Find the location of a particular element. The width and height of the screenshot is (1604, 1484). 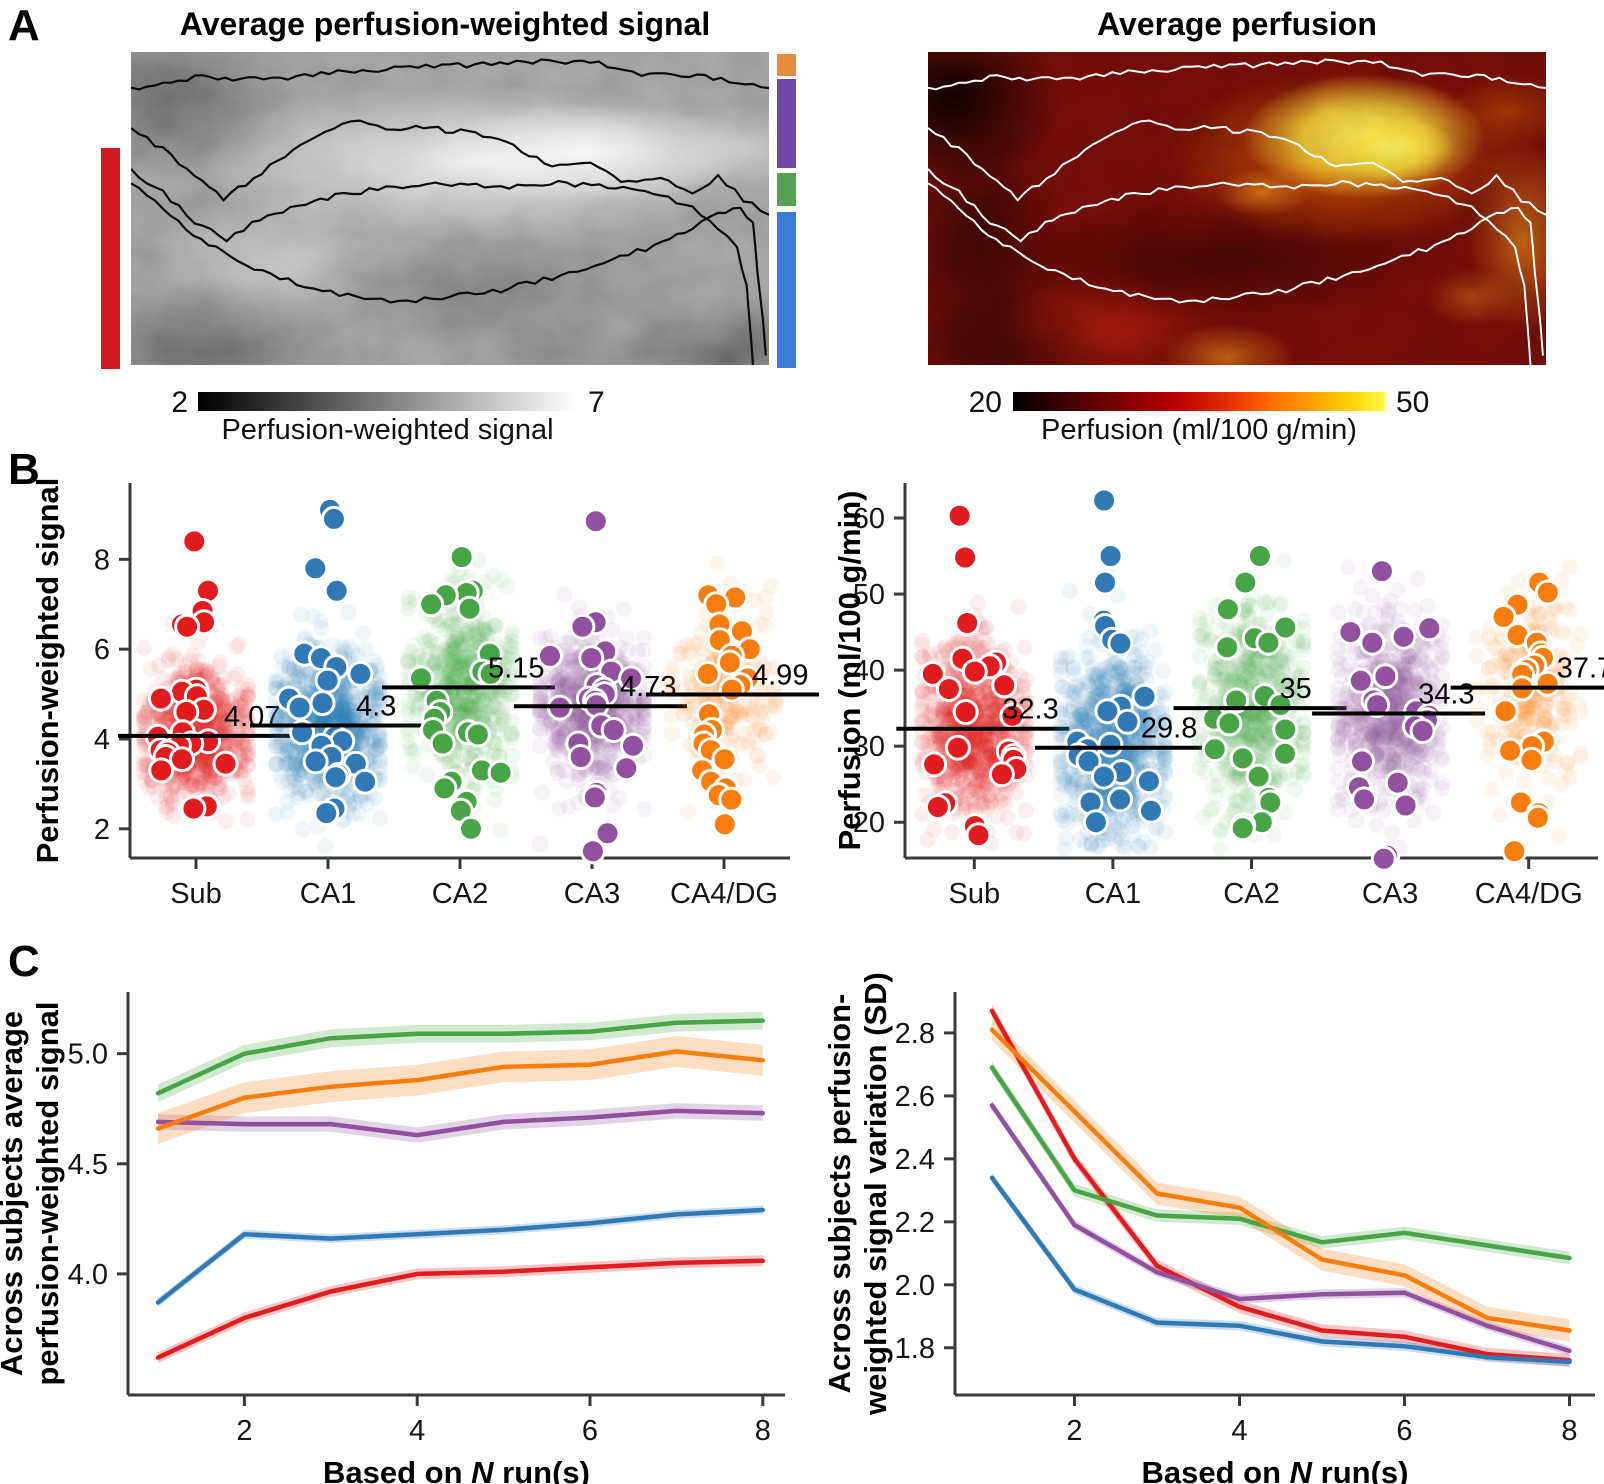

y-tick-label: 30 is located at coordinates (869, 747).